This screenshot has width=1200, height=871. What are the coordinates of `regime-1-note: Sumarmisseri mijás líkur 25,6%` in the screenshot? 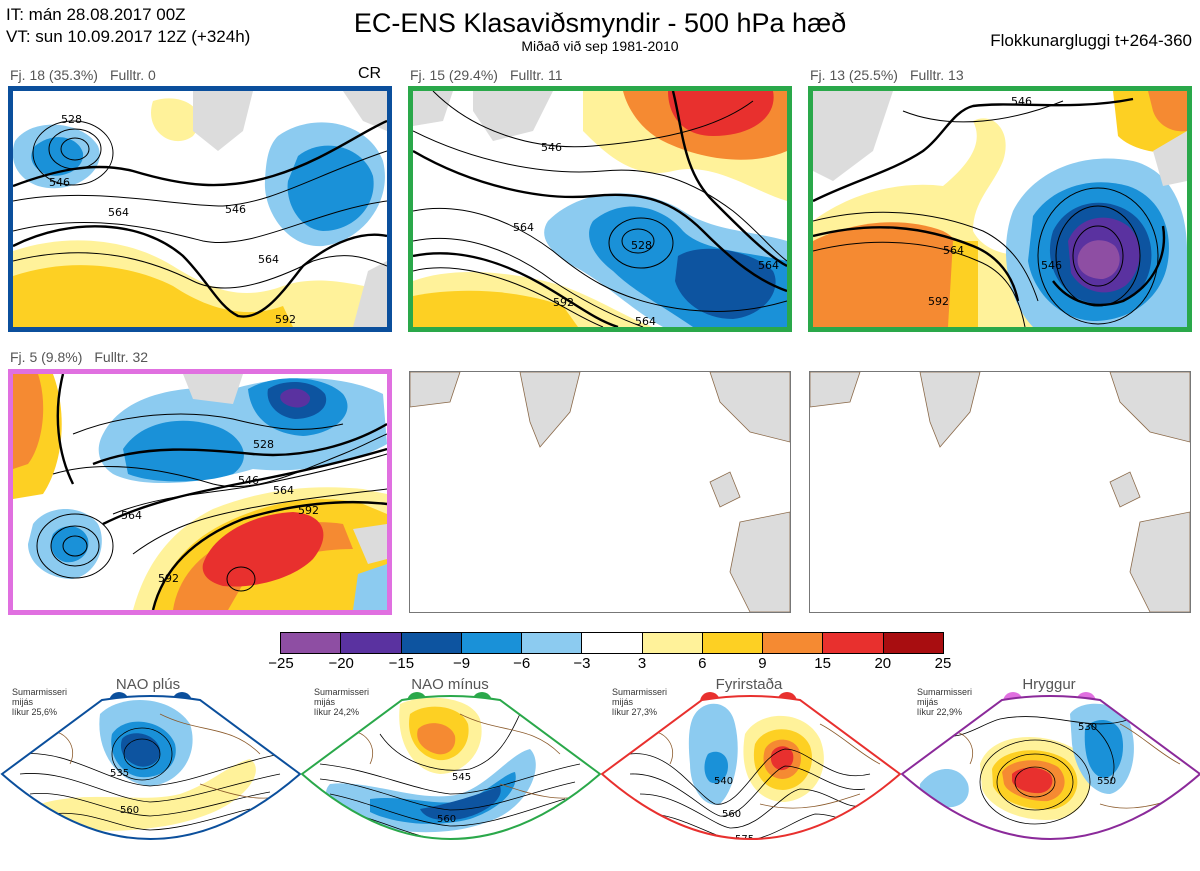 It's located at (52, 702).